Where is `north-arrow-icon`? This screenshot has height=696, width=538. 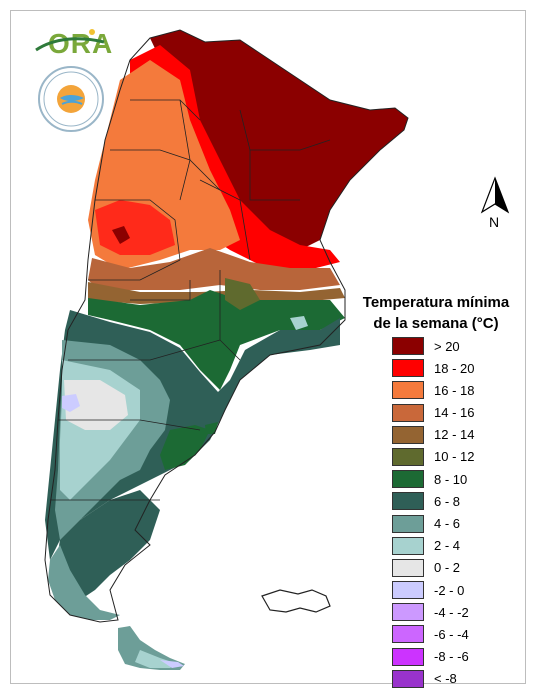
north-arrow-icon is located at coordinates (495, 195).